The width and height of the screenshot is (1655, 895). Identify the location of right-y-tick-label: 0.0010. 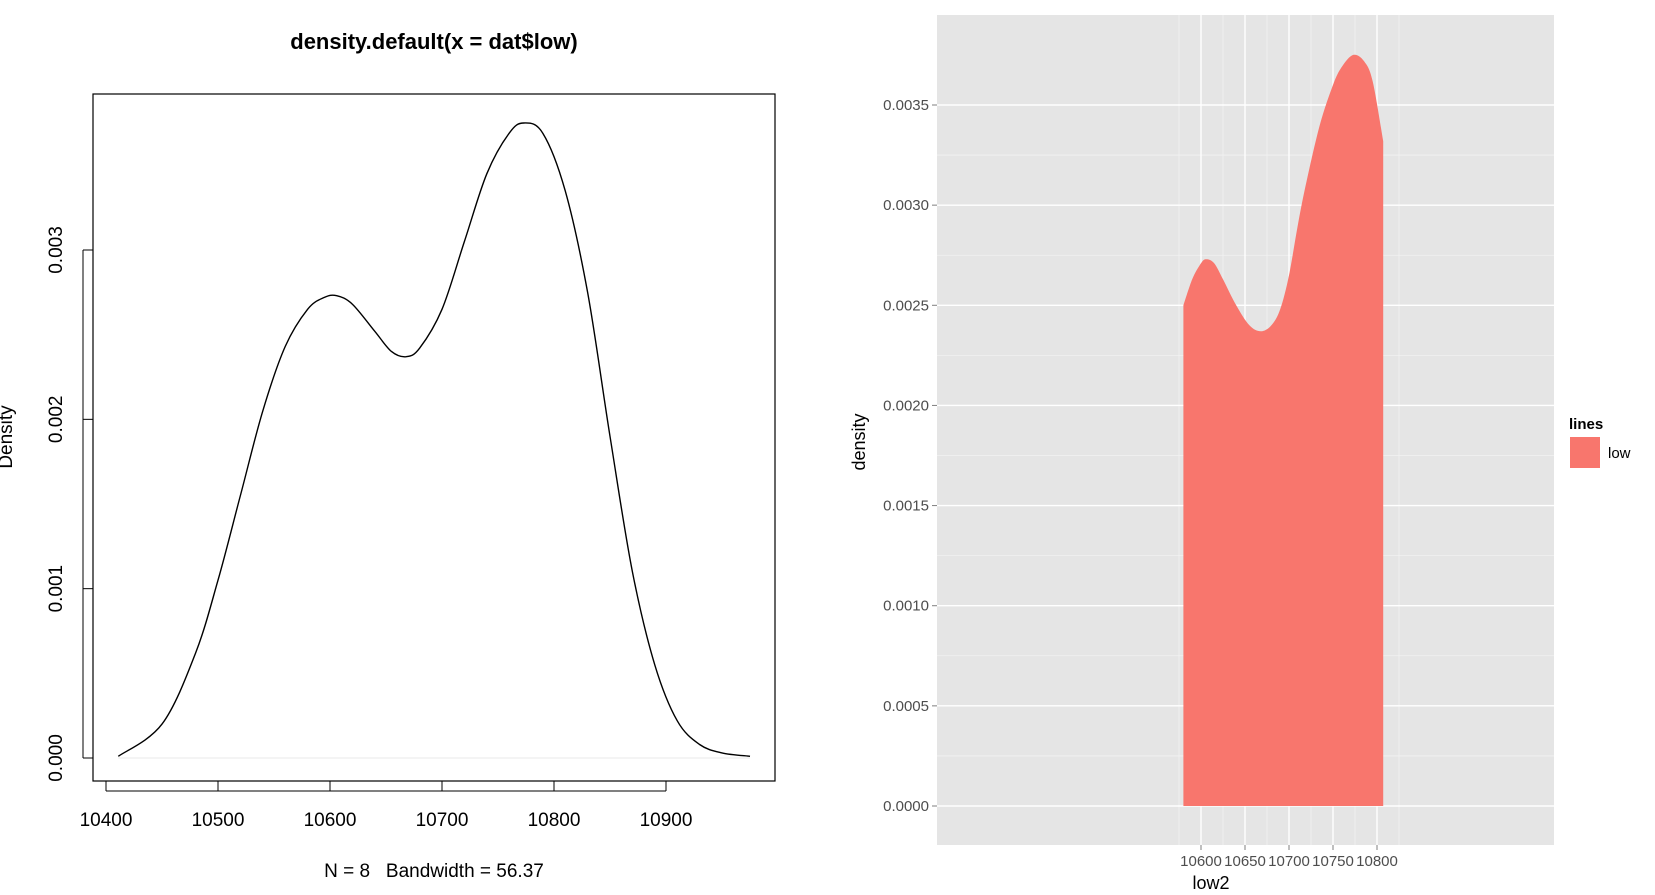
(906, 606).